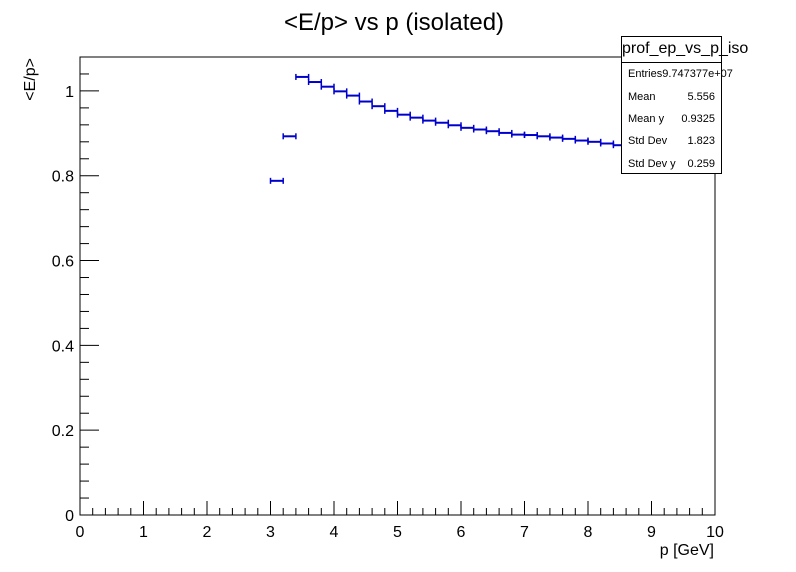 The width and height of the screenshot is (796, 572). What do you see at coordinates (671, 119) in the screenshot?
I see `stats-row-mean-y: Mean y 0.9325` at bounding box center [671, 119].